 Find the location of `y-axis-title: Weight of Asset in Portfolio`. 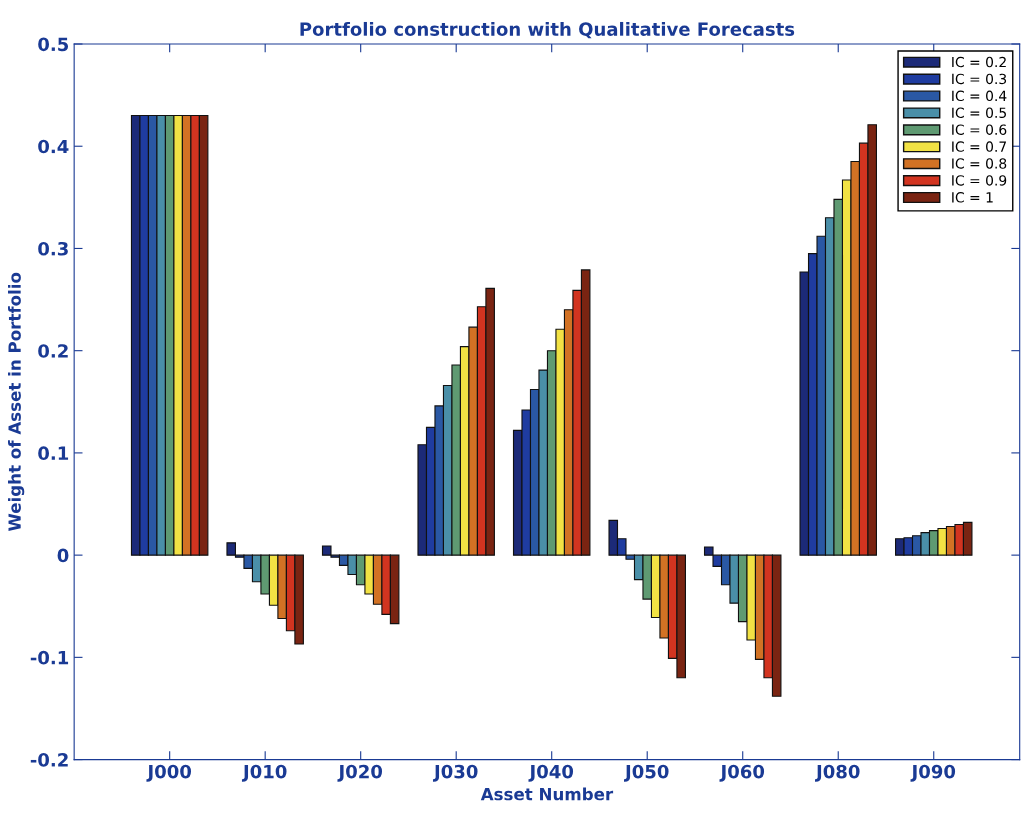

y-axis-title: Weight of Asset in Portfolio is located at coordinates (16, 402).